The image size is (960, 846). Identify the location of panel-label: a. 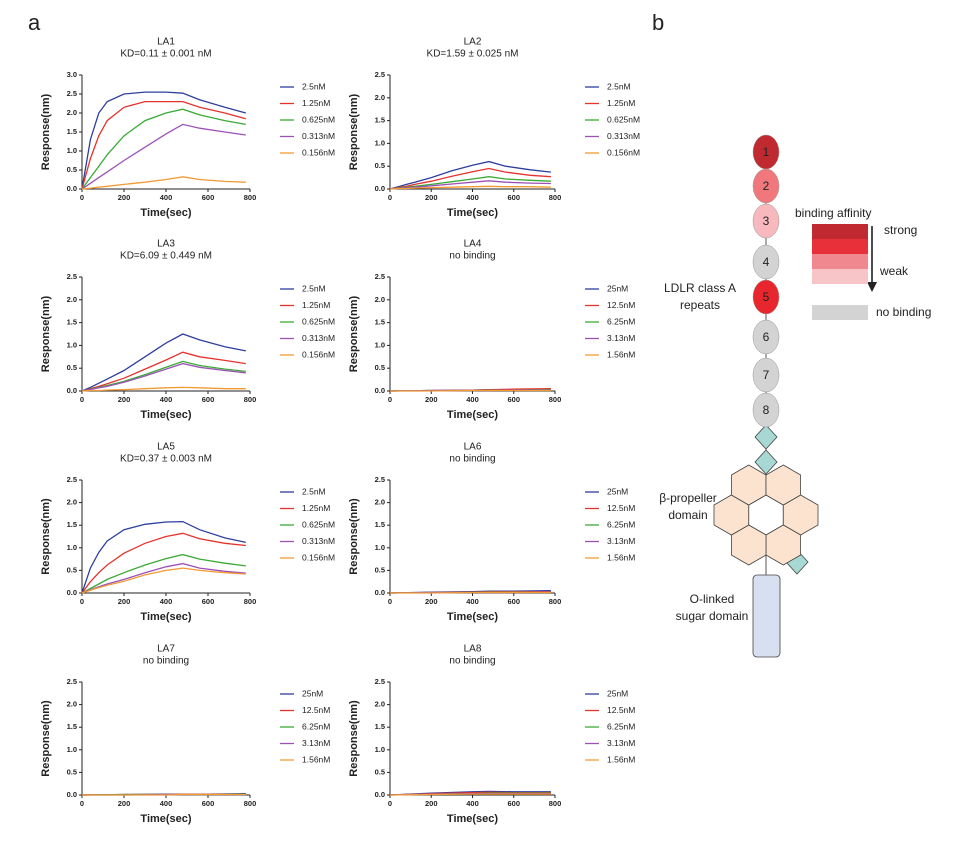
(34, 22).